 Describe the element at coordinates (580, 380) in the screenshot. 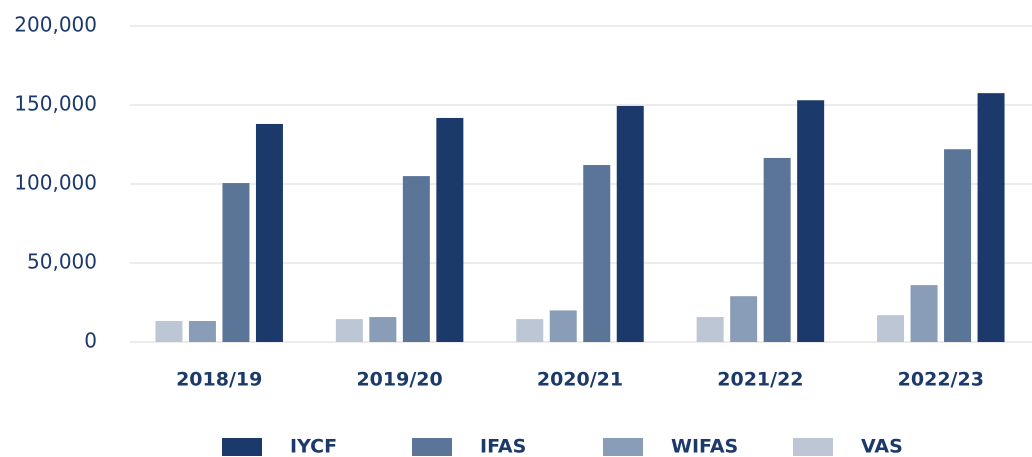

I see `x-tick-label: 2020/21` at that location.